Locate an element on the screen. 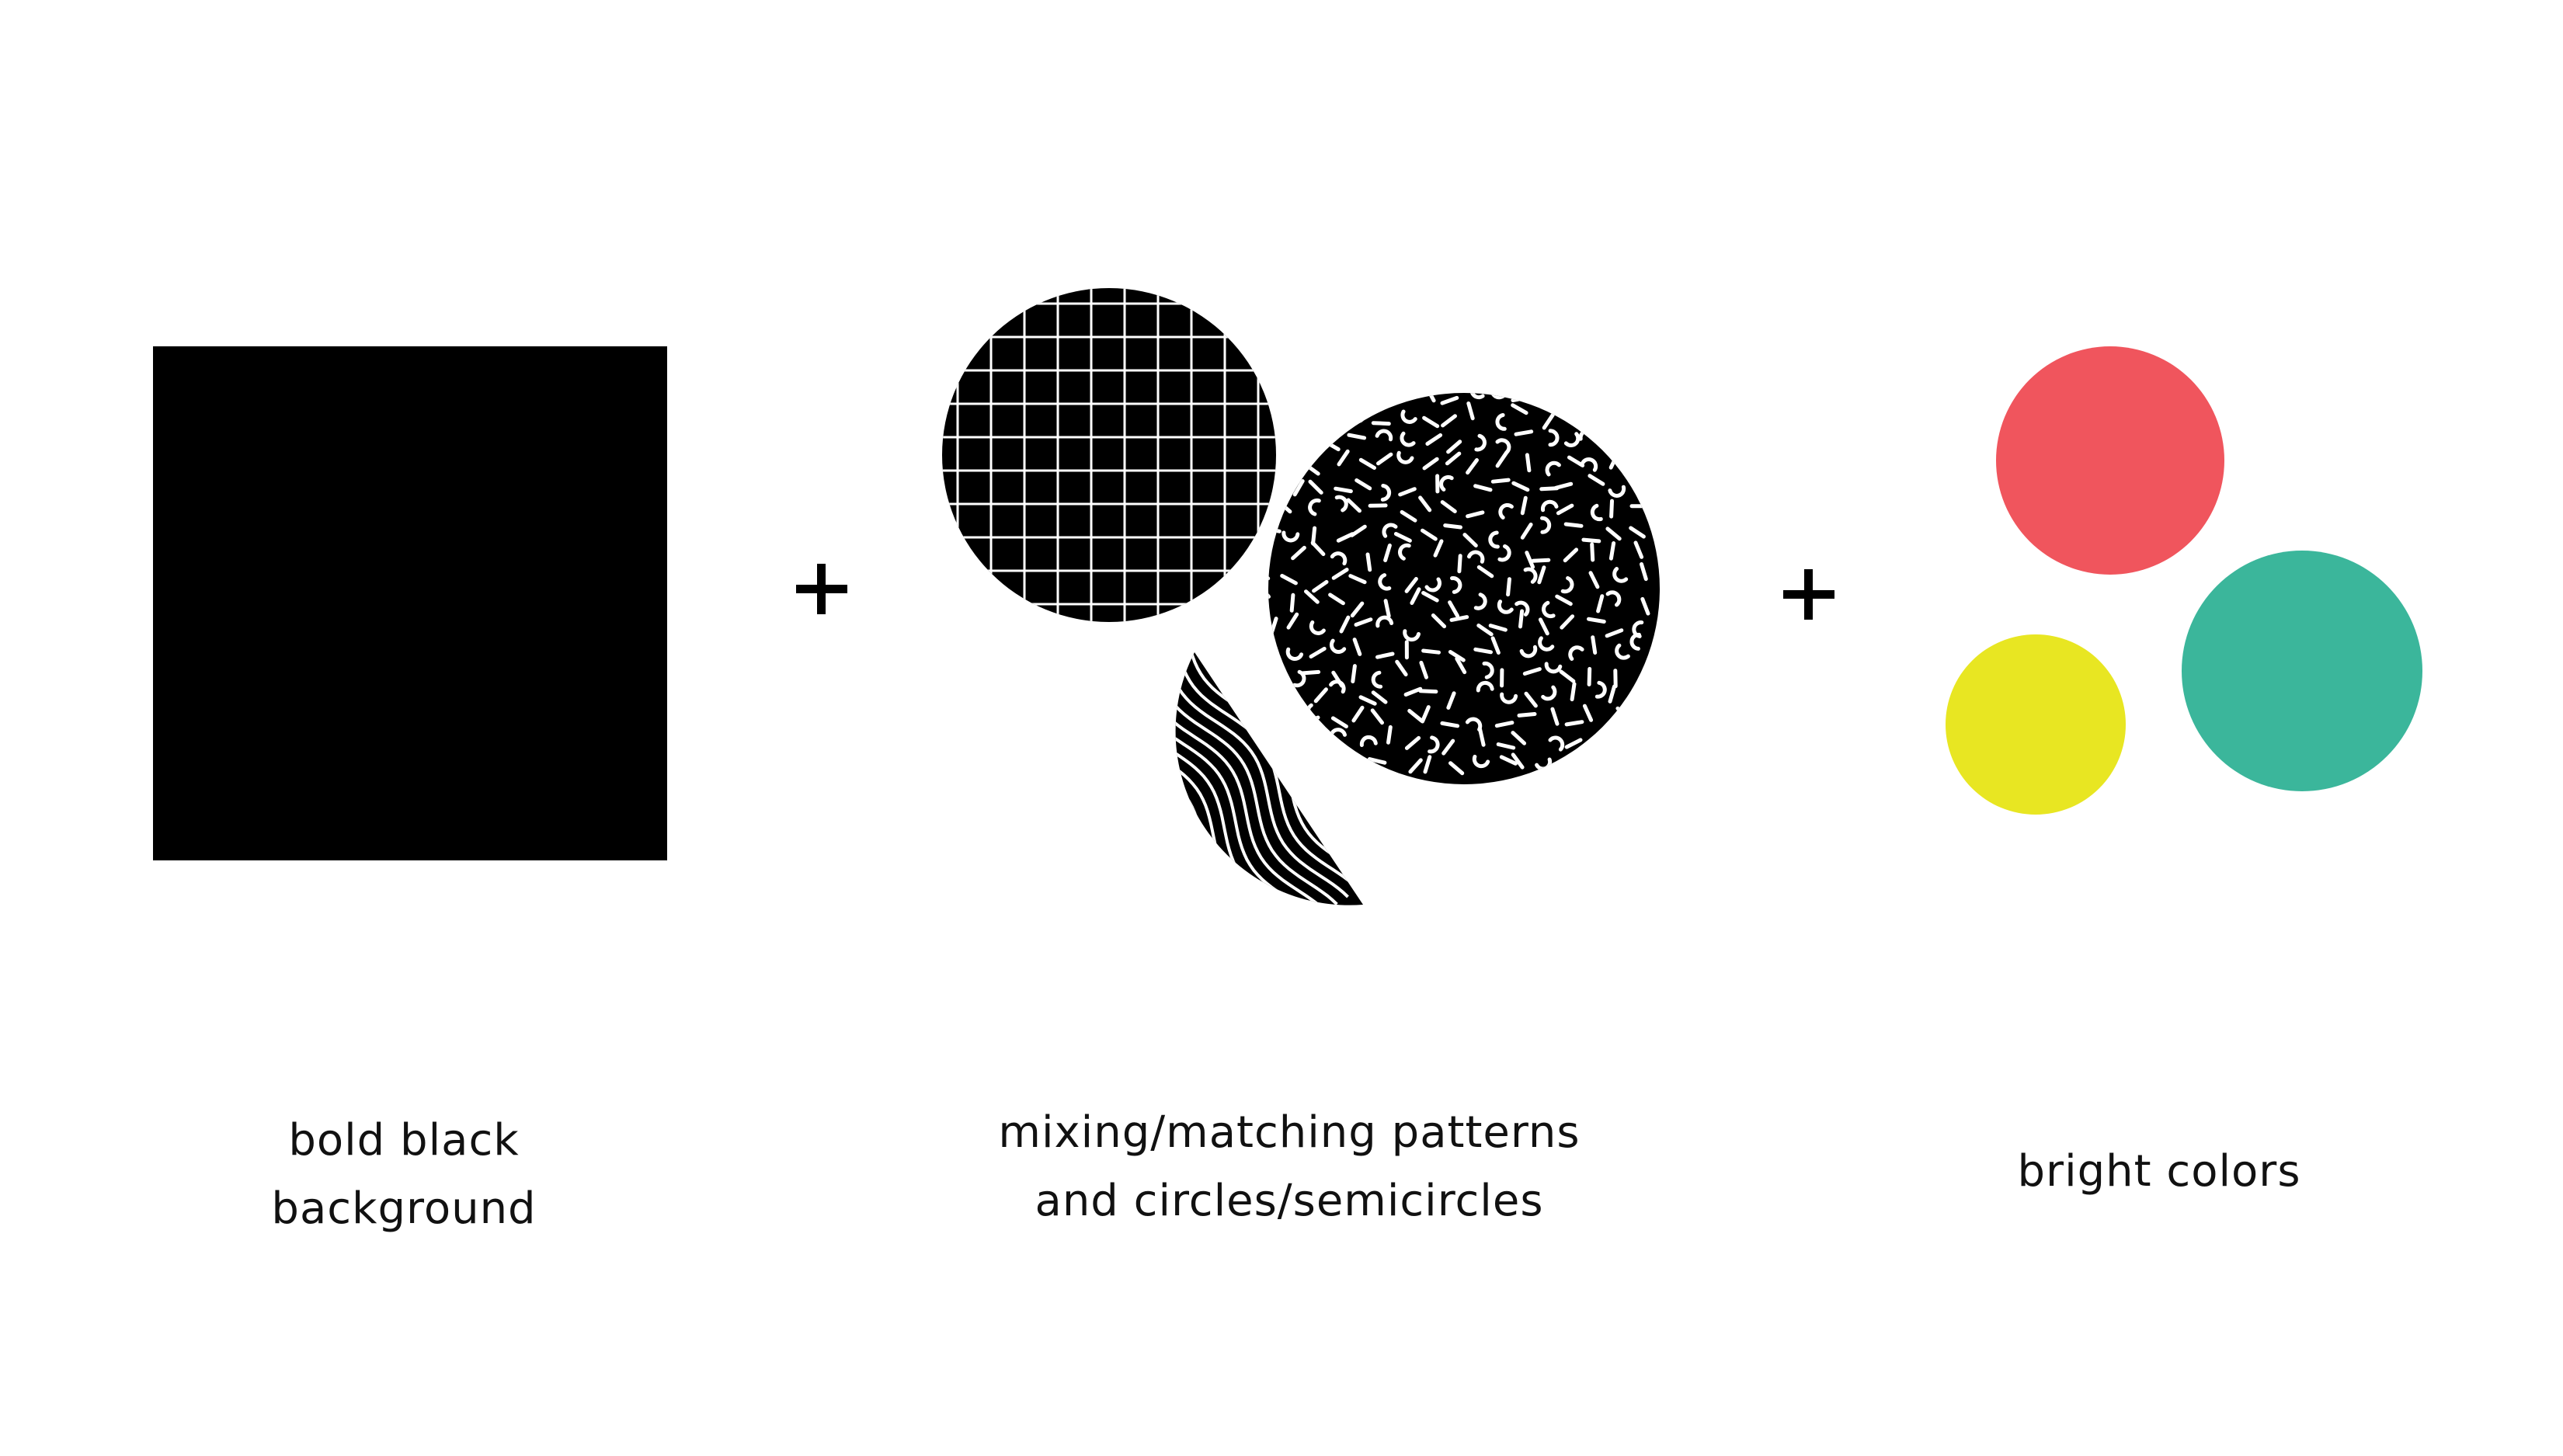 The height and width of the screenshot is (1456, 2563). caption-line: mixing/matching patterns is located at coordinates (1289, 1132).